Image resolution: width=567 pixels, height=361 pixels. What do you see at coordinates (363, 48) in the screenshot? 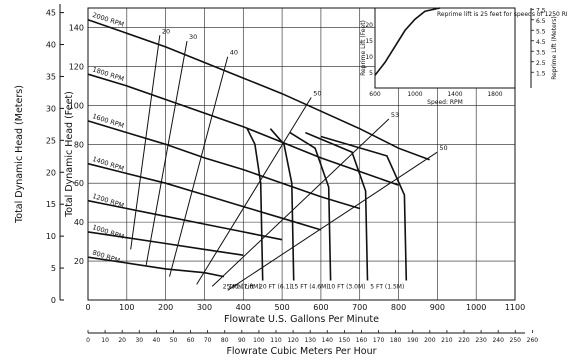
I see `inset-y-axis-title: Reprime Lift (Feet)` at bounding box center [363, 48].